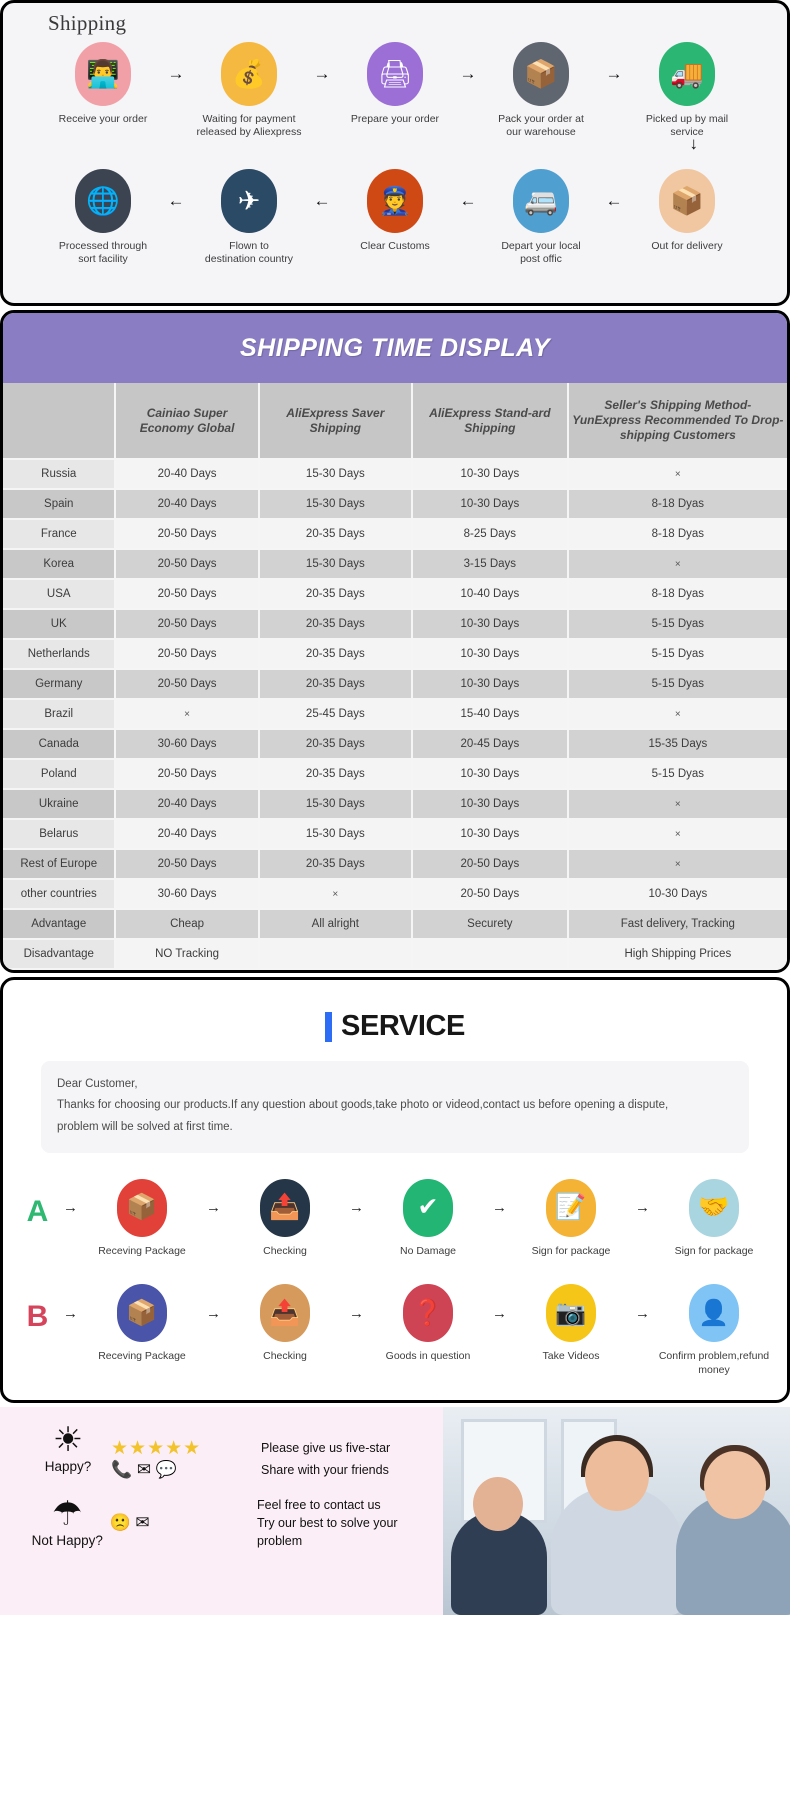  I want to click on tan-box-icon: 📤, so click(285, 1313).